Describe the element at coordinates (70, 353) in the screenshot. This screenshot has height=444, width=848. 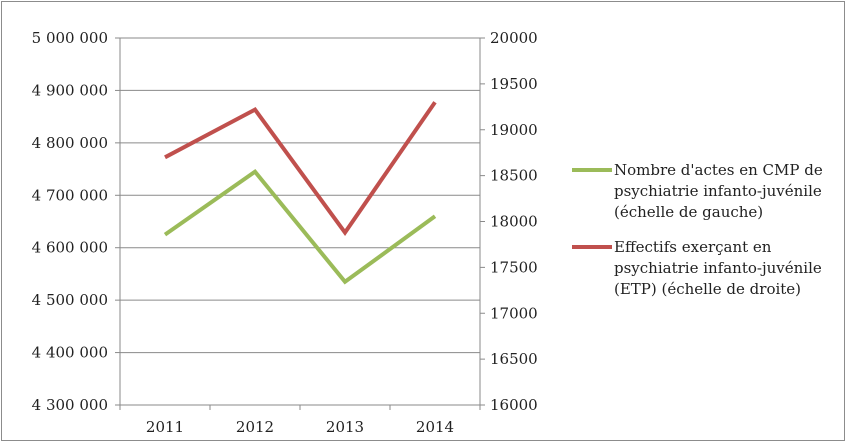
I see `left-tick-label: 4 400 000` at that location.